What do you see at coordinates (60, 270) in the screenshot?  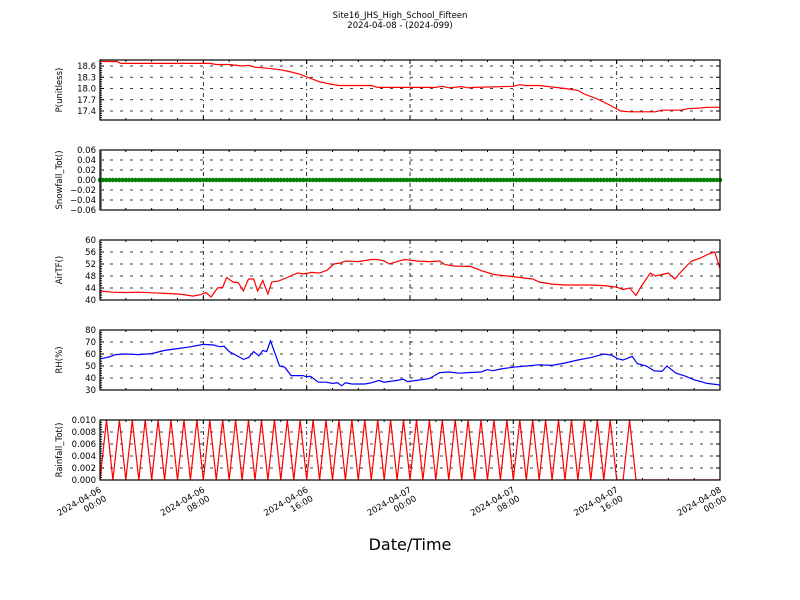 I see `y-axis-label: AirTF()` at bounding box center [60, 270].